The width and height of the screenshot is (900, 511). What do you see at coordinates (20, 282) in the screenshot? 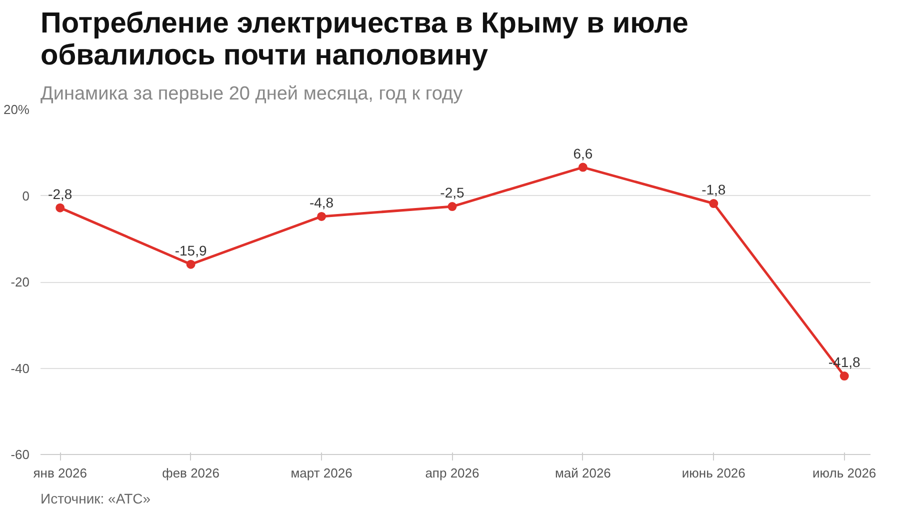
I see `y-tick-label: -20` at bounding box center [20, 282].